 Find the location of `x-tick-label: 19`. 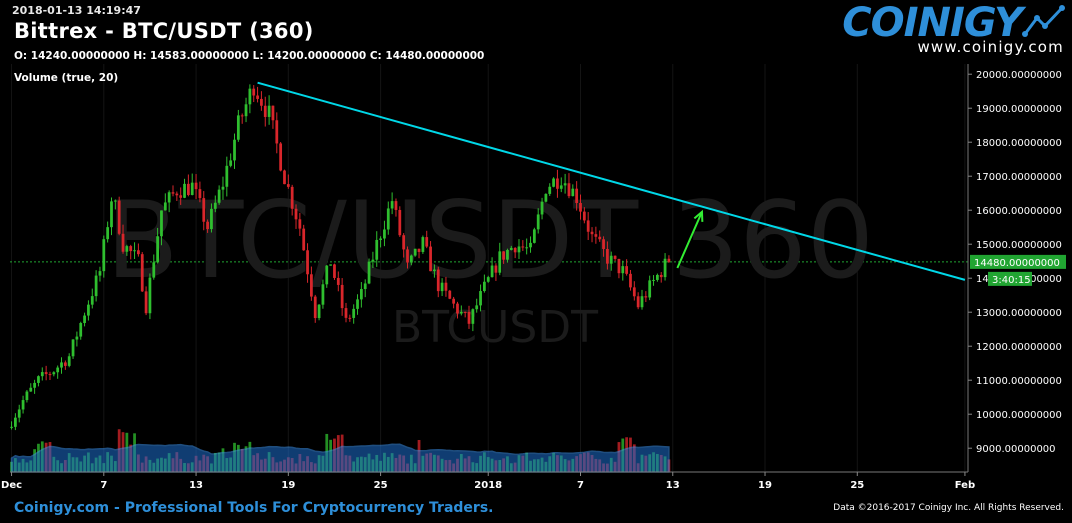

x-tick-label: 19 is located at coordinates (288, 485).